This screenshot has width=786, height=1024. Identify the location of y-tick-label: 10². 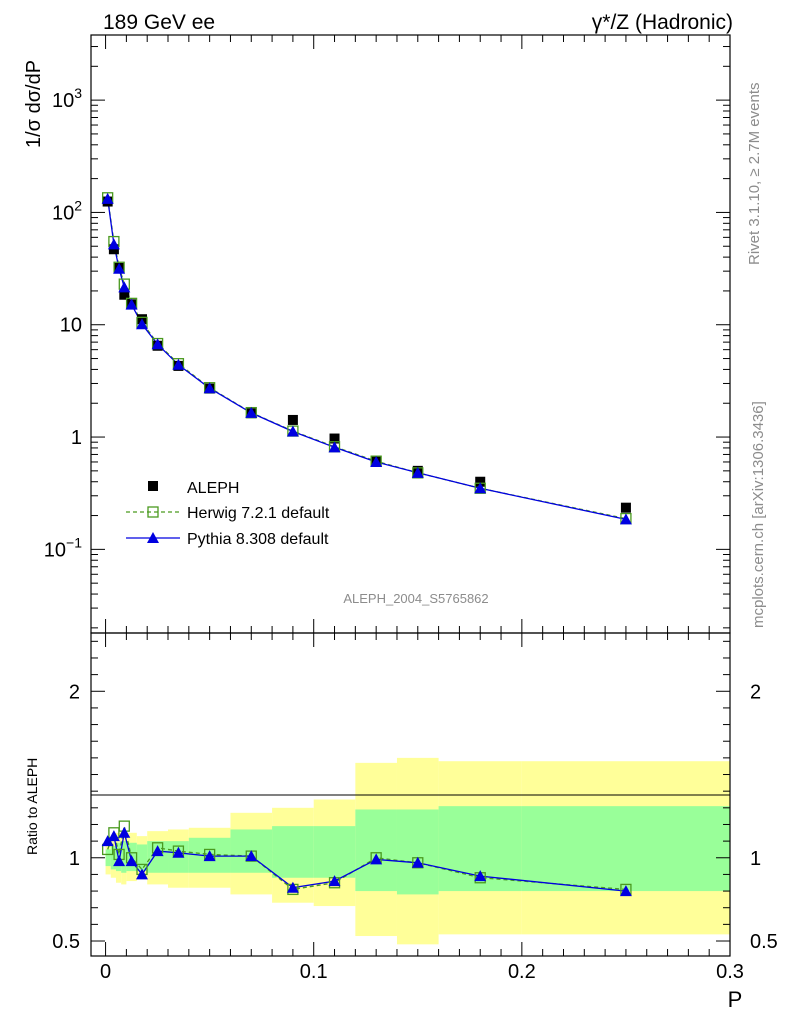
(67, 210).